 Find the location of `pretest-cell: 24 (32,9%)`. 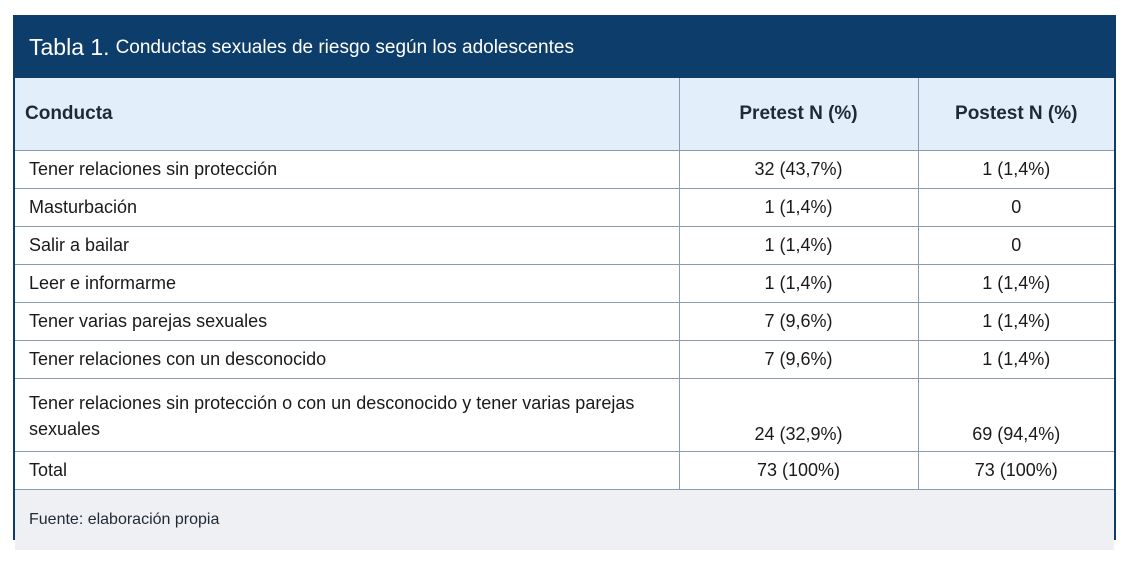

pretest-cell: 24 (32,9%) is located at coordinates (798, 415).